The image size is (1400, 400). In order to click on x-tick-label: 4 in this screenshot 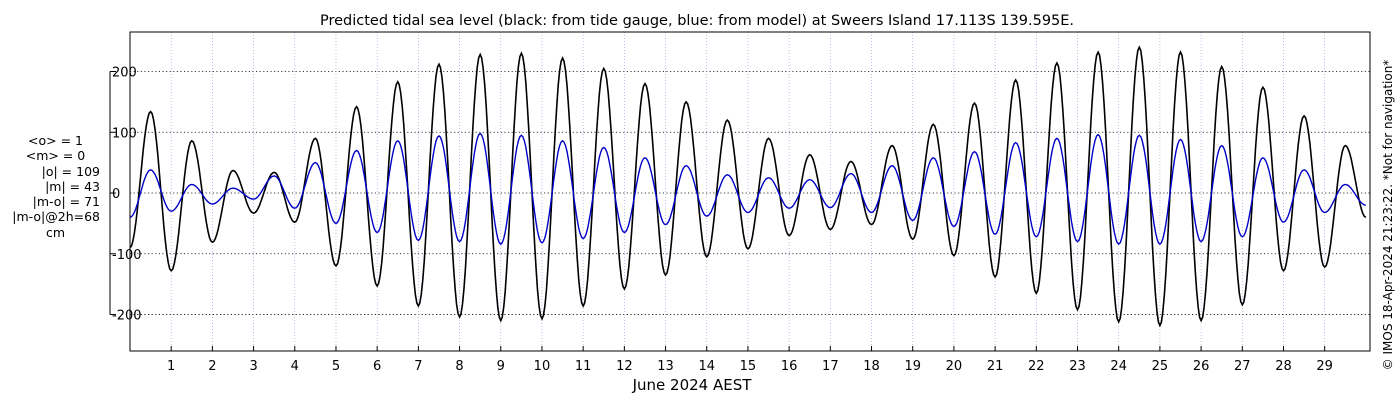, I will do `click(295, 366)`.